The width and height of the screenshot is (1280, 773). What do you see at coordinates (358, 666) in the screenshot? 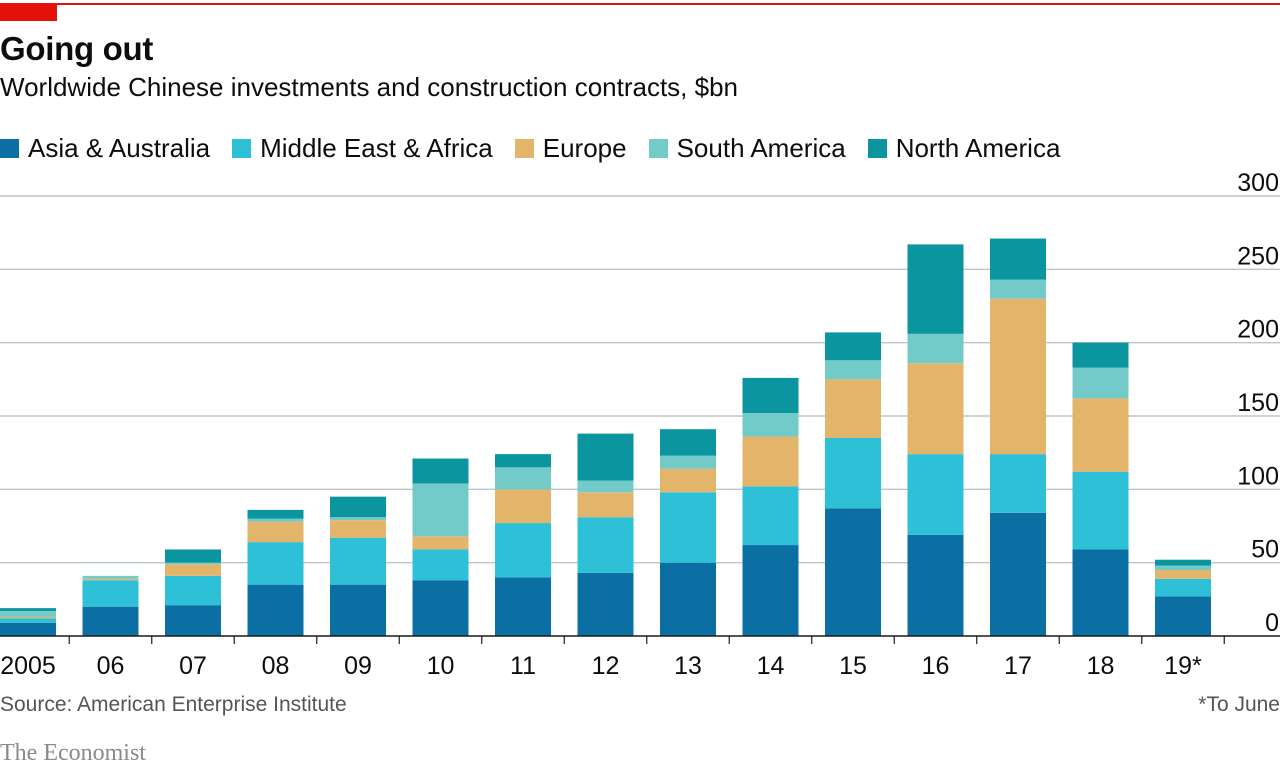
I see `x-tick-label: 09` at bounding box center [358, 666].